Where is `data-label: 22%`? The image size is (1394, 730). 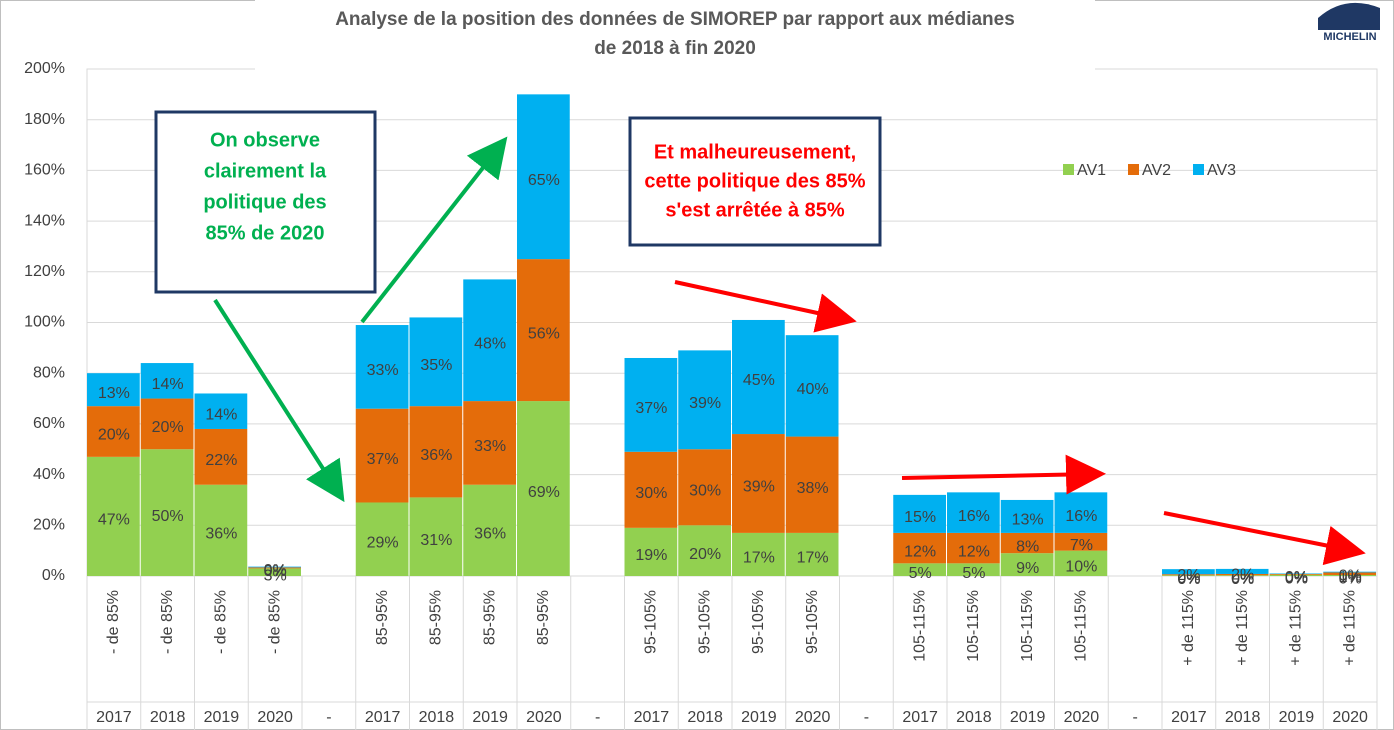 data-label: 22% is located at coordinates (221, 460).